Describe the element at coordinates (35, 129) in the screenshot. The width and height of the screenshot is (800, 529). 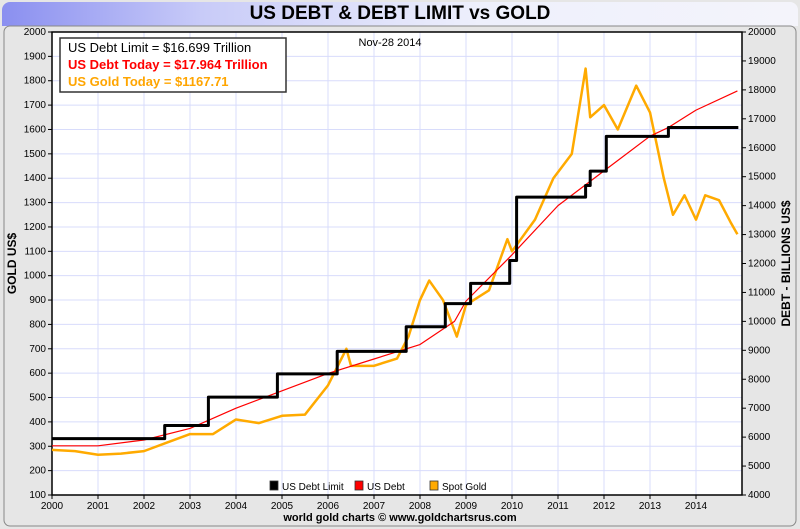
I see `y-left-tick-label: 1600` at that location.